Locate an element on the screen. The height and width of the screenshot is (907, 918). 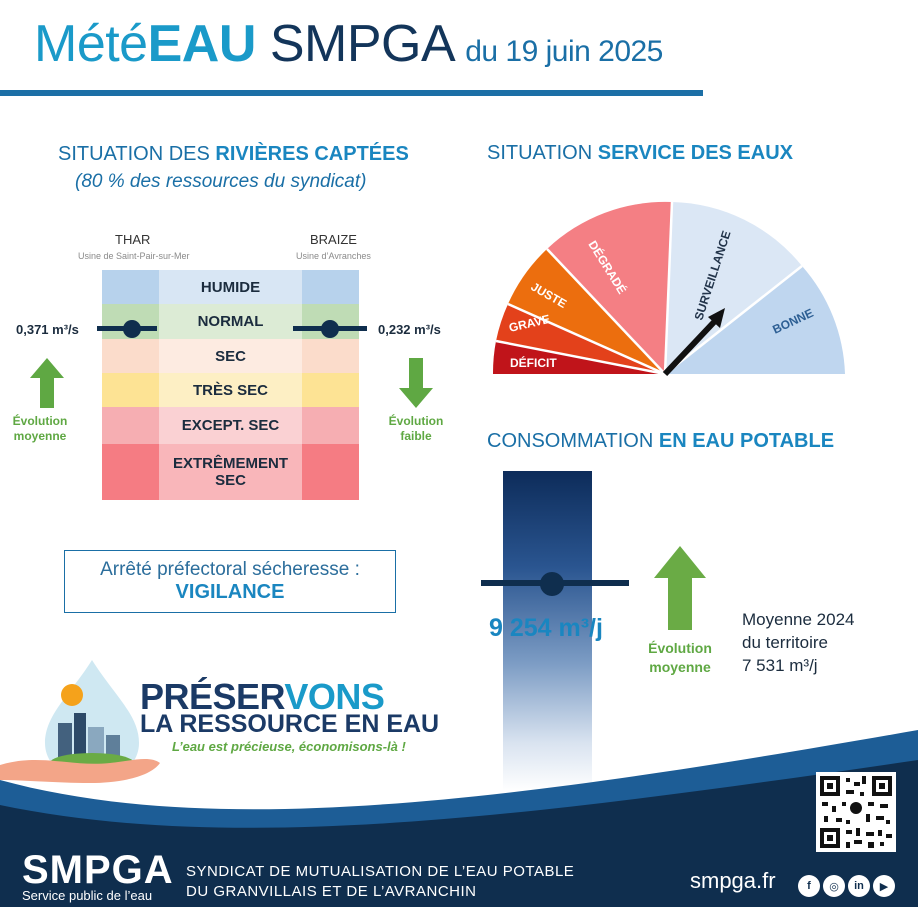
river-left-name: THAR is located at coordinates (133, 239).